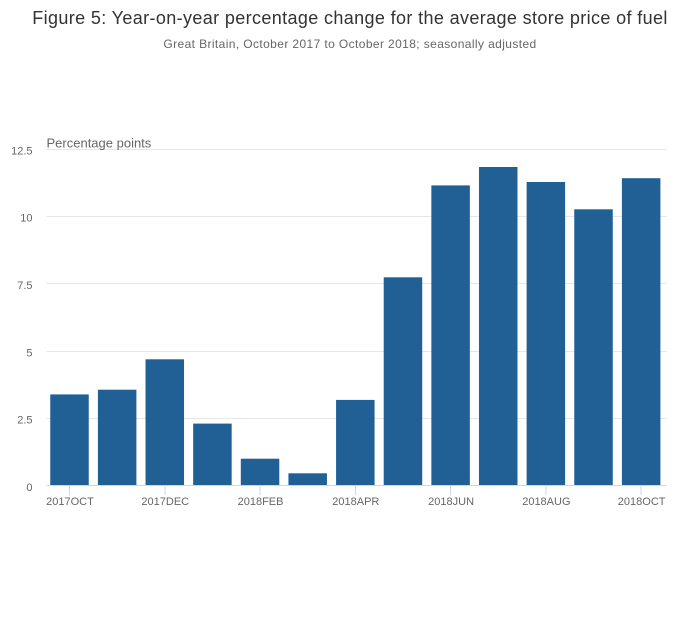 Image resolution: width=700 pixels, height=635 pixels. I want to click on svg-text: 2.5, so click(24, 421).